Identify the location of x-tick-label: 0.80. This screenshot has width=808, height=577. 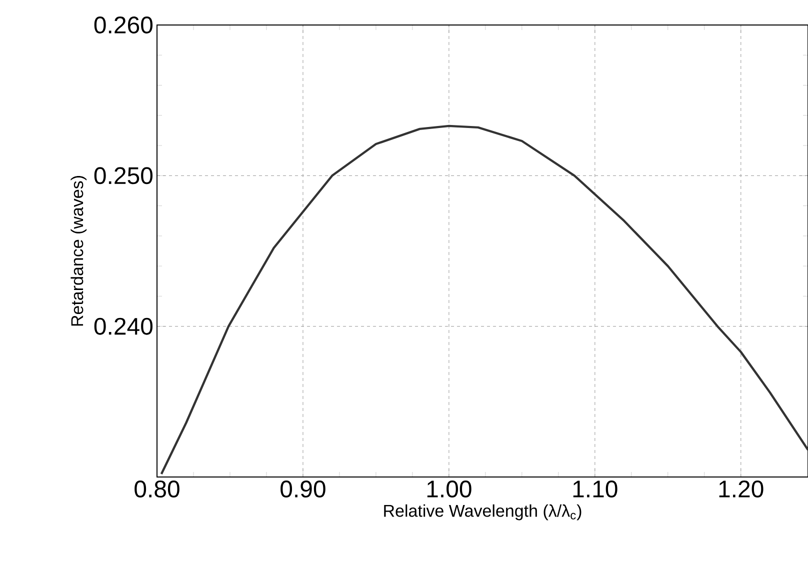
(157, 489).